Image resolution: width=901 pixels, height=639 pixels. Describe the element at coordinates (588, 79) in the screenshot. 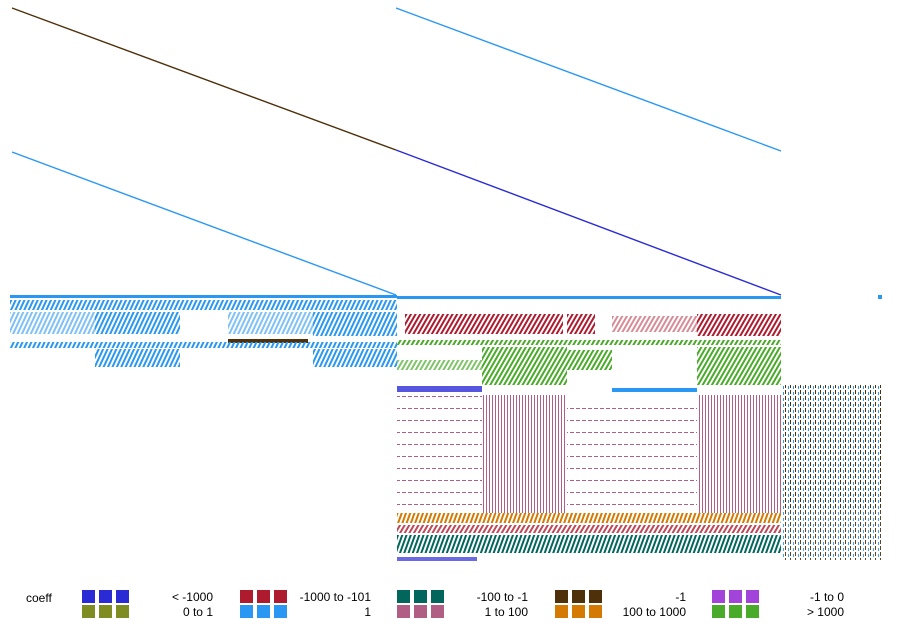

I see `diagonal-one-upper` at that location.